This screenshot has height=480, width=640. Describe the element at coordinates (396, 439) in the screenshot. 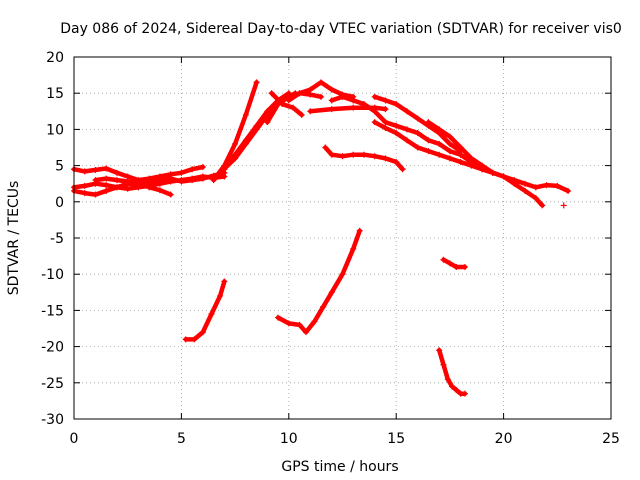

I see `x-tick-label: 15` at that location.